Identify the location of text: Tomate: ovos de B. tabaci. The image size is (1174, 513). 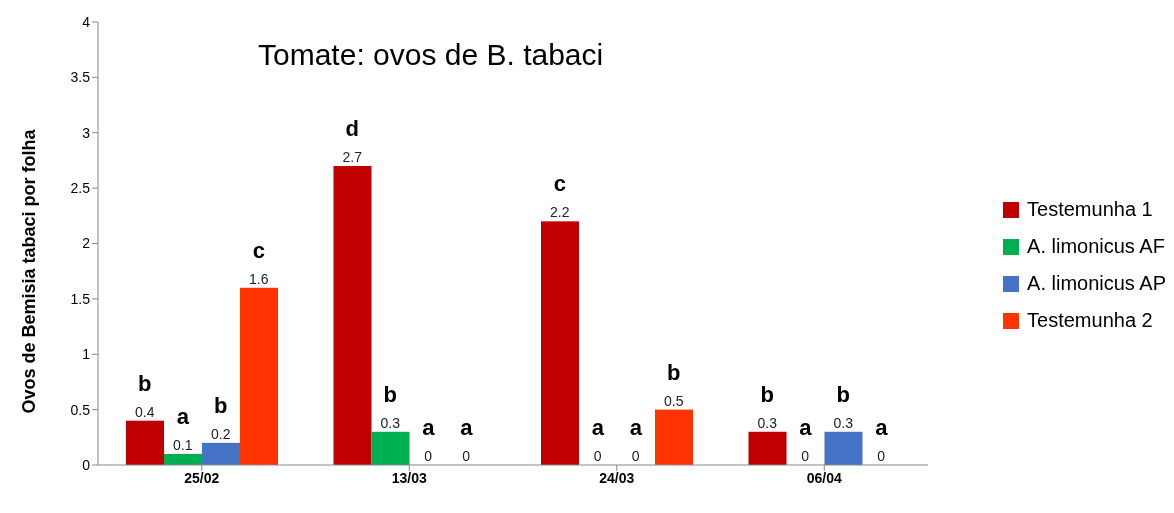
(431, 55).